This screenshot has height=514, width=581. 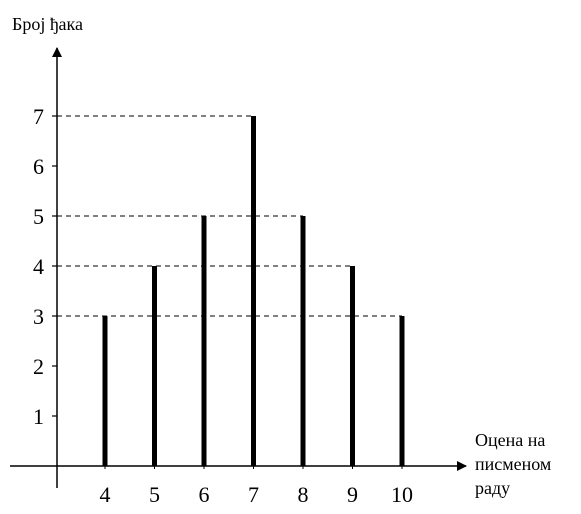 I want to click on y-axis-title: Број ђака, so click(x=47, y=24).